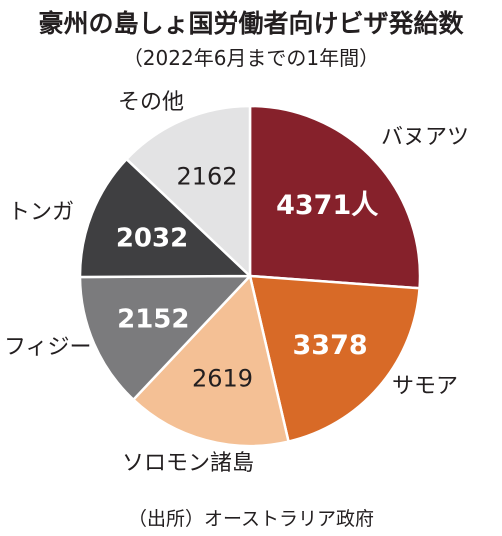 This screenshot has width=502, height=536. What do you see at coordinates (425, 137) in the screenshot?
I see `category-label-1: バヌアツ` at bounding box center [425, 137].